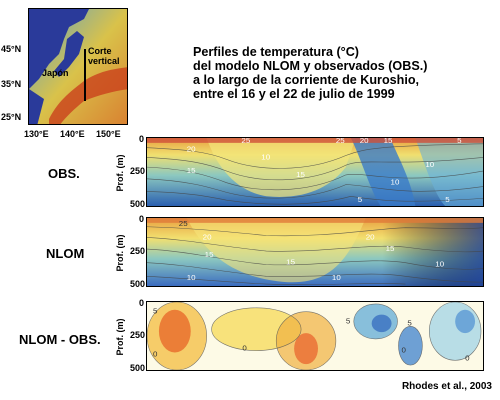 This screenshot has height=400, width=500. Describe the element at coordinates (100, 51) in the screenshot. I see `section-label-1: Corte` at that location.